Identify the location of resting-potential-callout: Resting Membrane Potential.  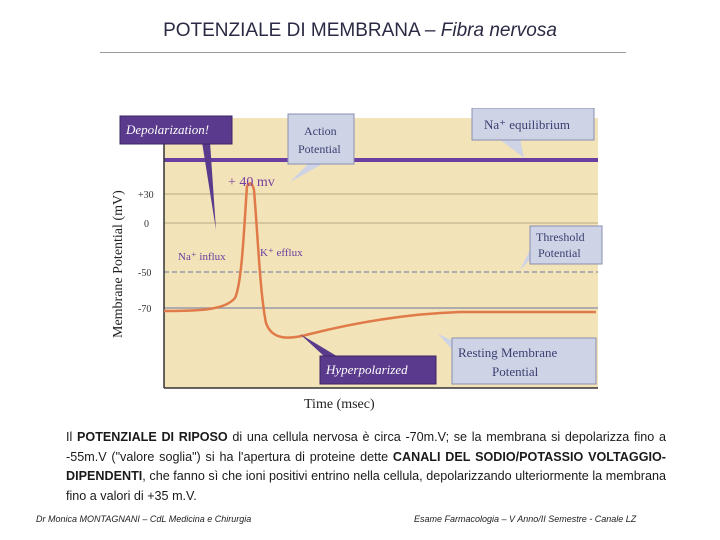
(517, 359).